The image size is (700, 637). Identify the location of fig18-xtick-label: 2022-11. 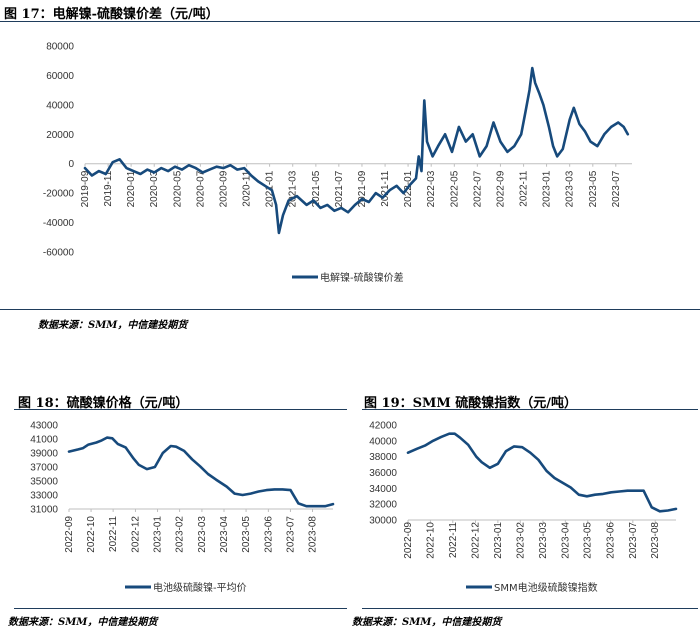
(113, 534).